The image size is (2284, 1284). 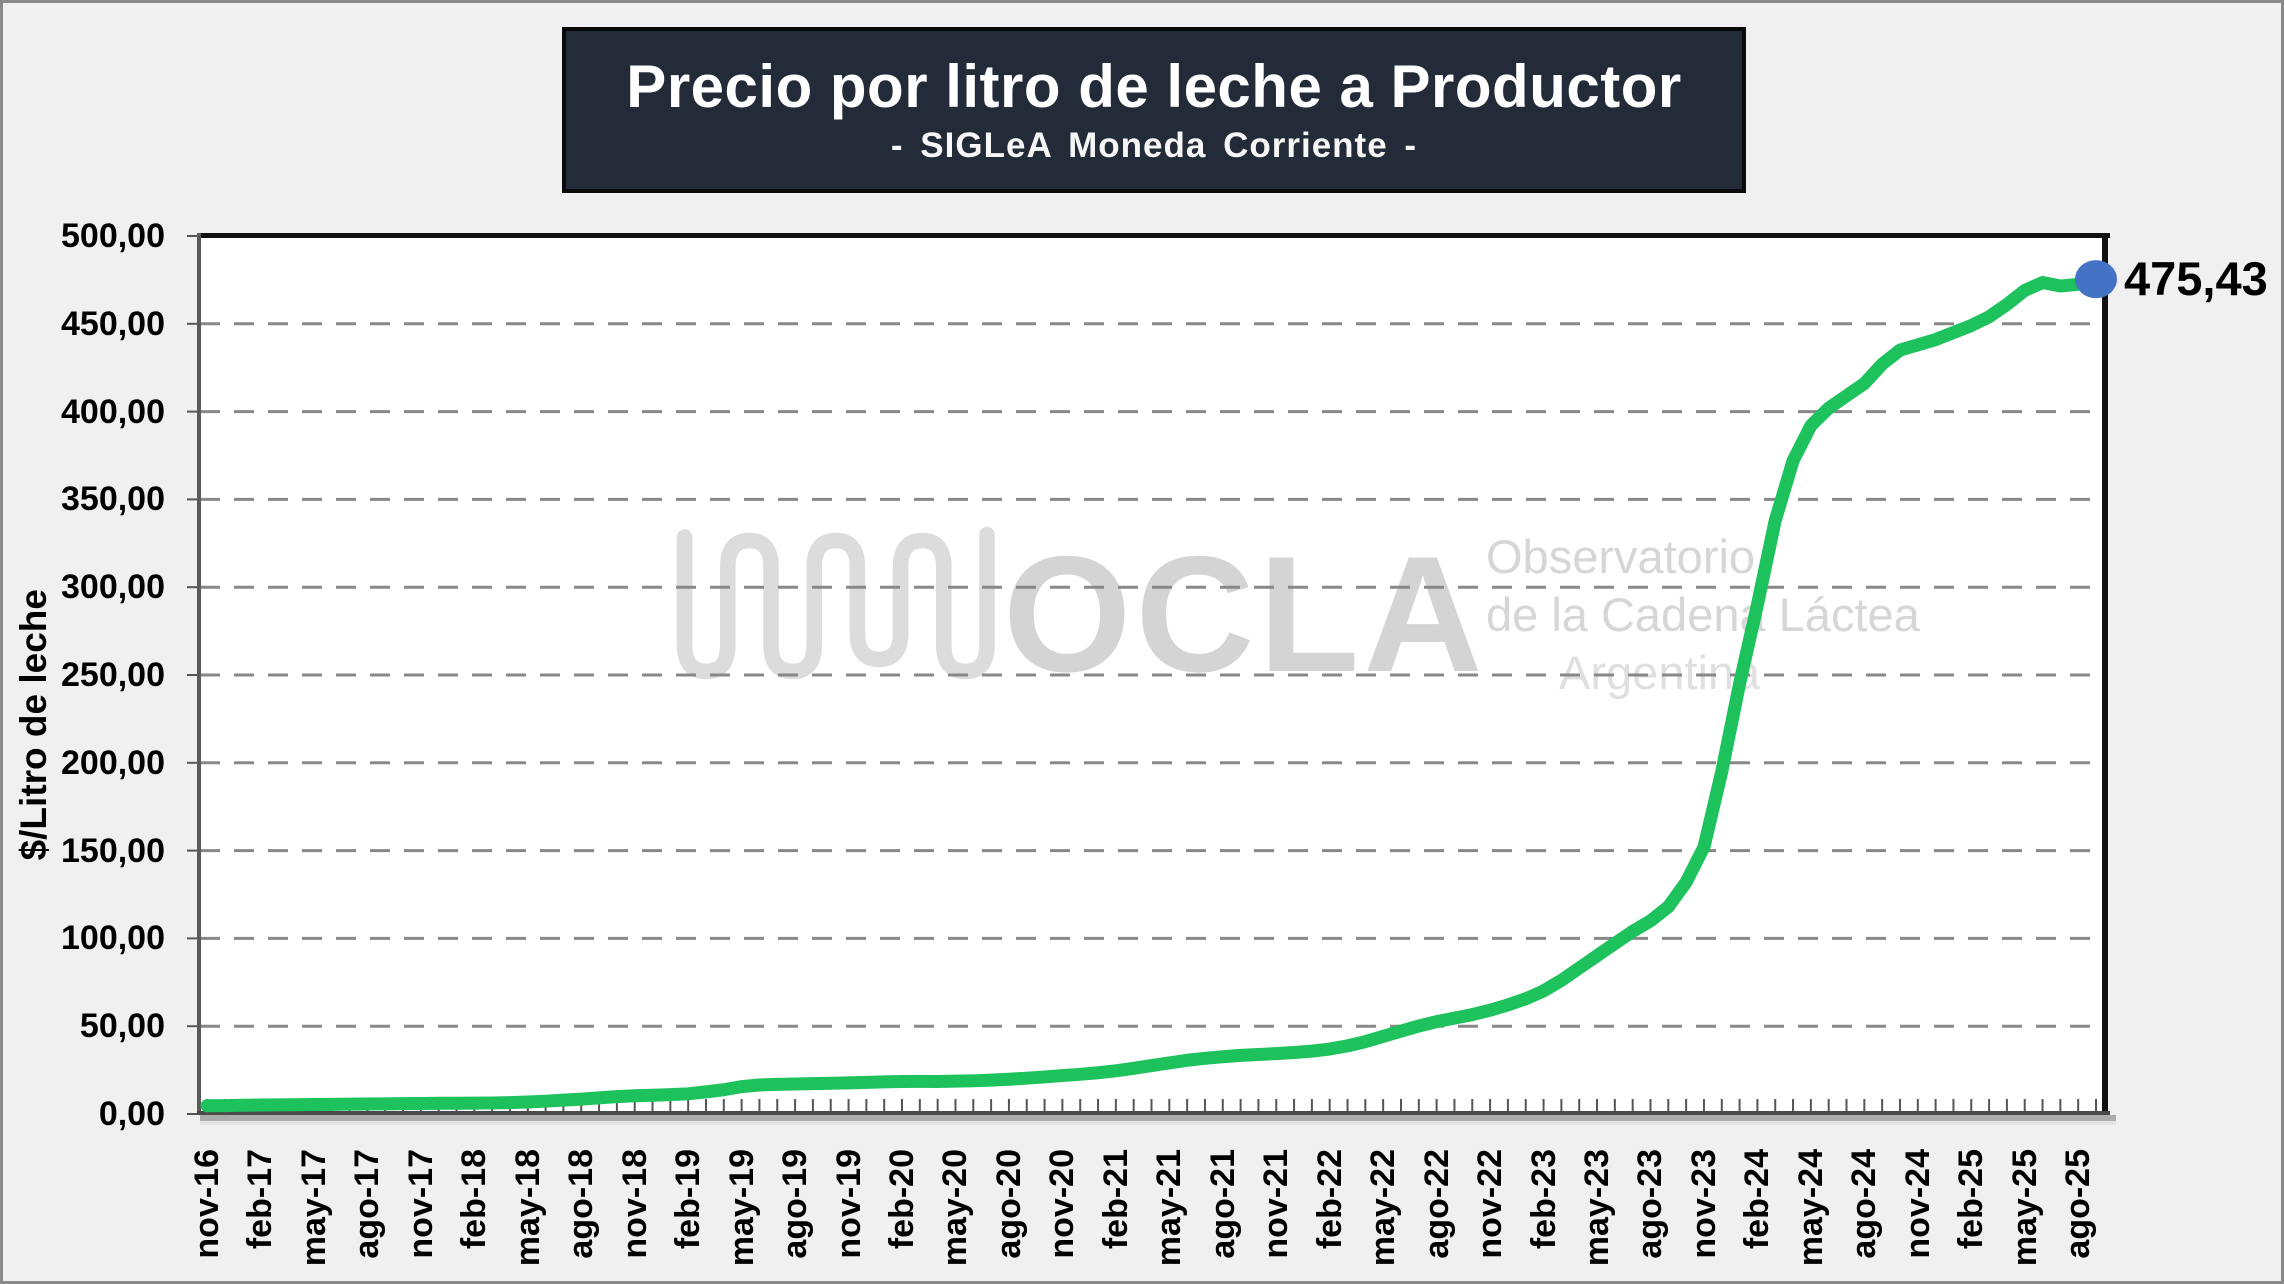 I want to click on x-tick-label: may-24, so click(x=1810, y=1208).